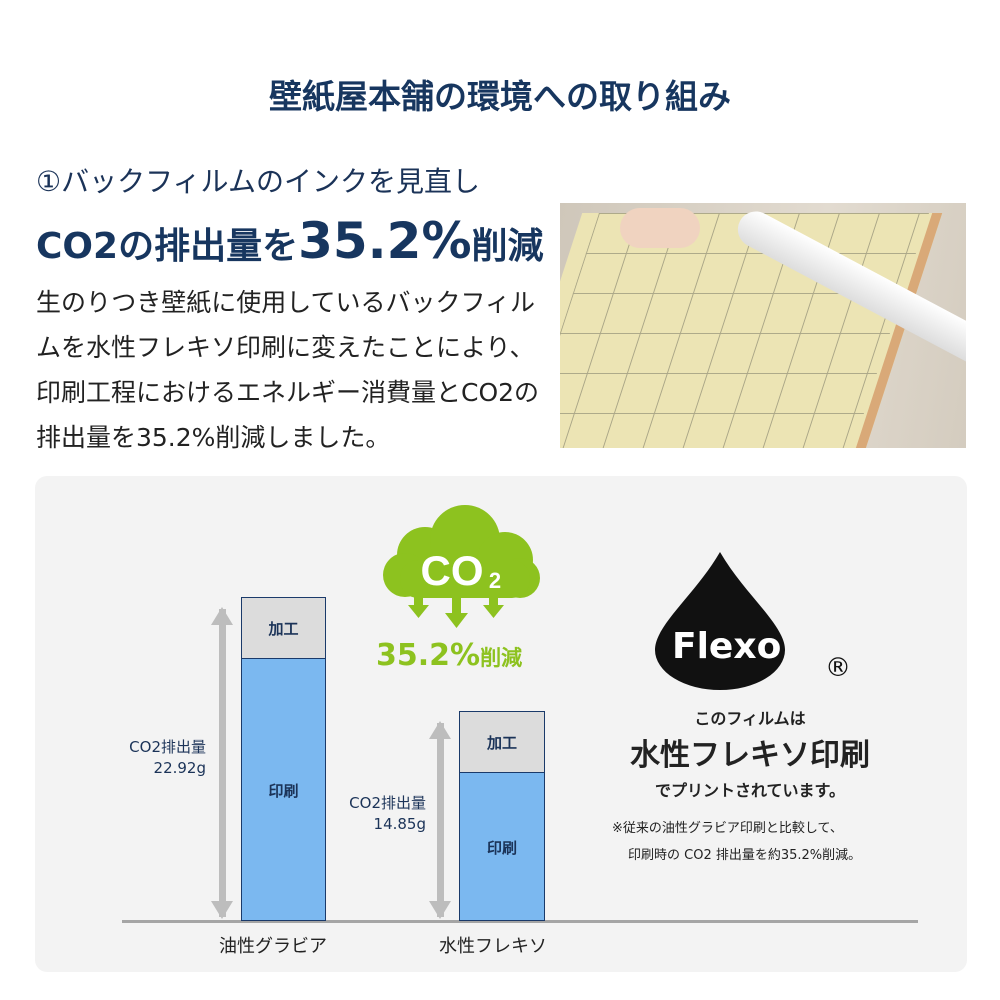  What do you see at coordinates (500, 96) in the screenshot?
I see `page-title: 壁紙屋本舗の環境への取り組み` at bounding box center [500, 96].